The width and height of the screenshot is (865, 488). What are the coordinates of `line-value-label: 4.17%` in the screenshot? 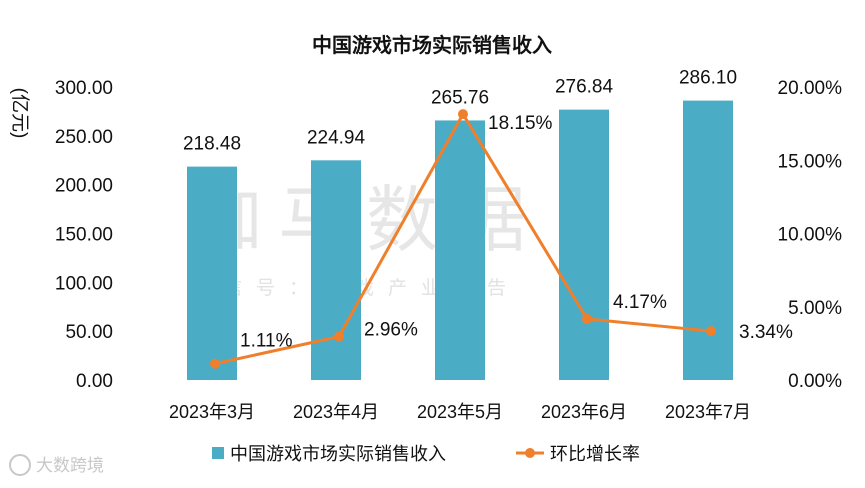 It's located at (640, 302).